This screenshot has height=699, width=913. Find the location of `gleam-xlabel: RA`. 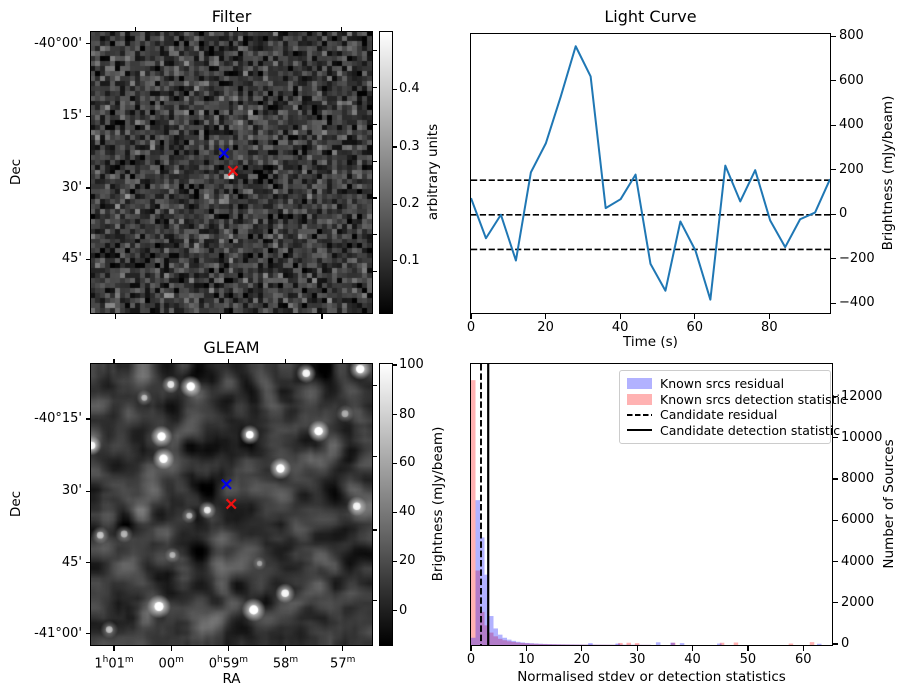

gleam-xlabel: RA is located at coordinates (231, 679).